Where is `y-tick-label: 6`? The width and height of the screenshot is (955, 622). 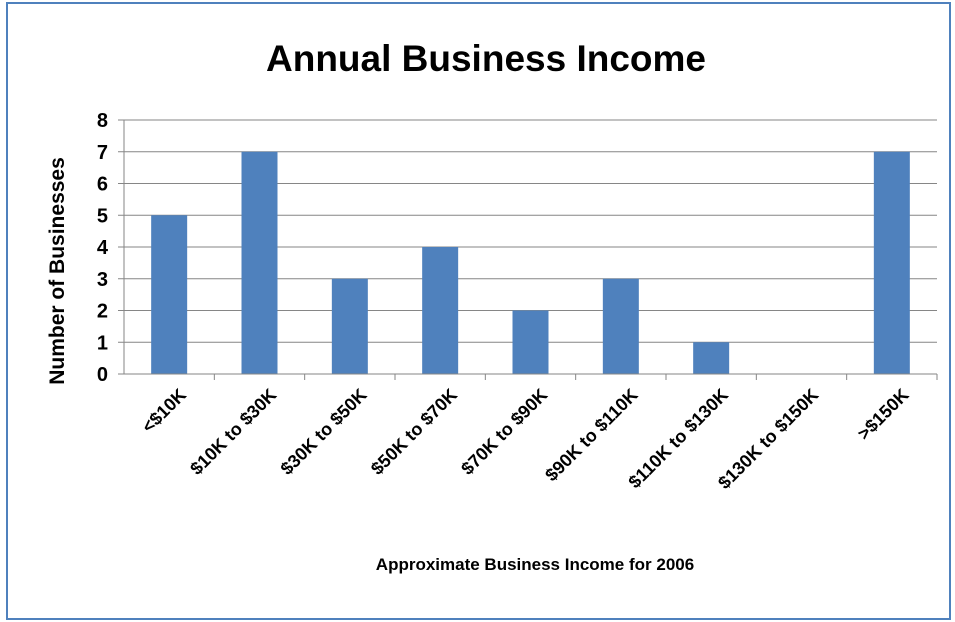 y-tick-label: 6 is located at coordinates (102, 185).